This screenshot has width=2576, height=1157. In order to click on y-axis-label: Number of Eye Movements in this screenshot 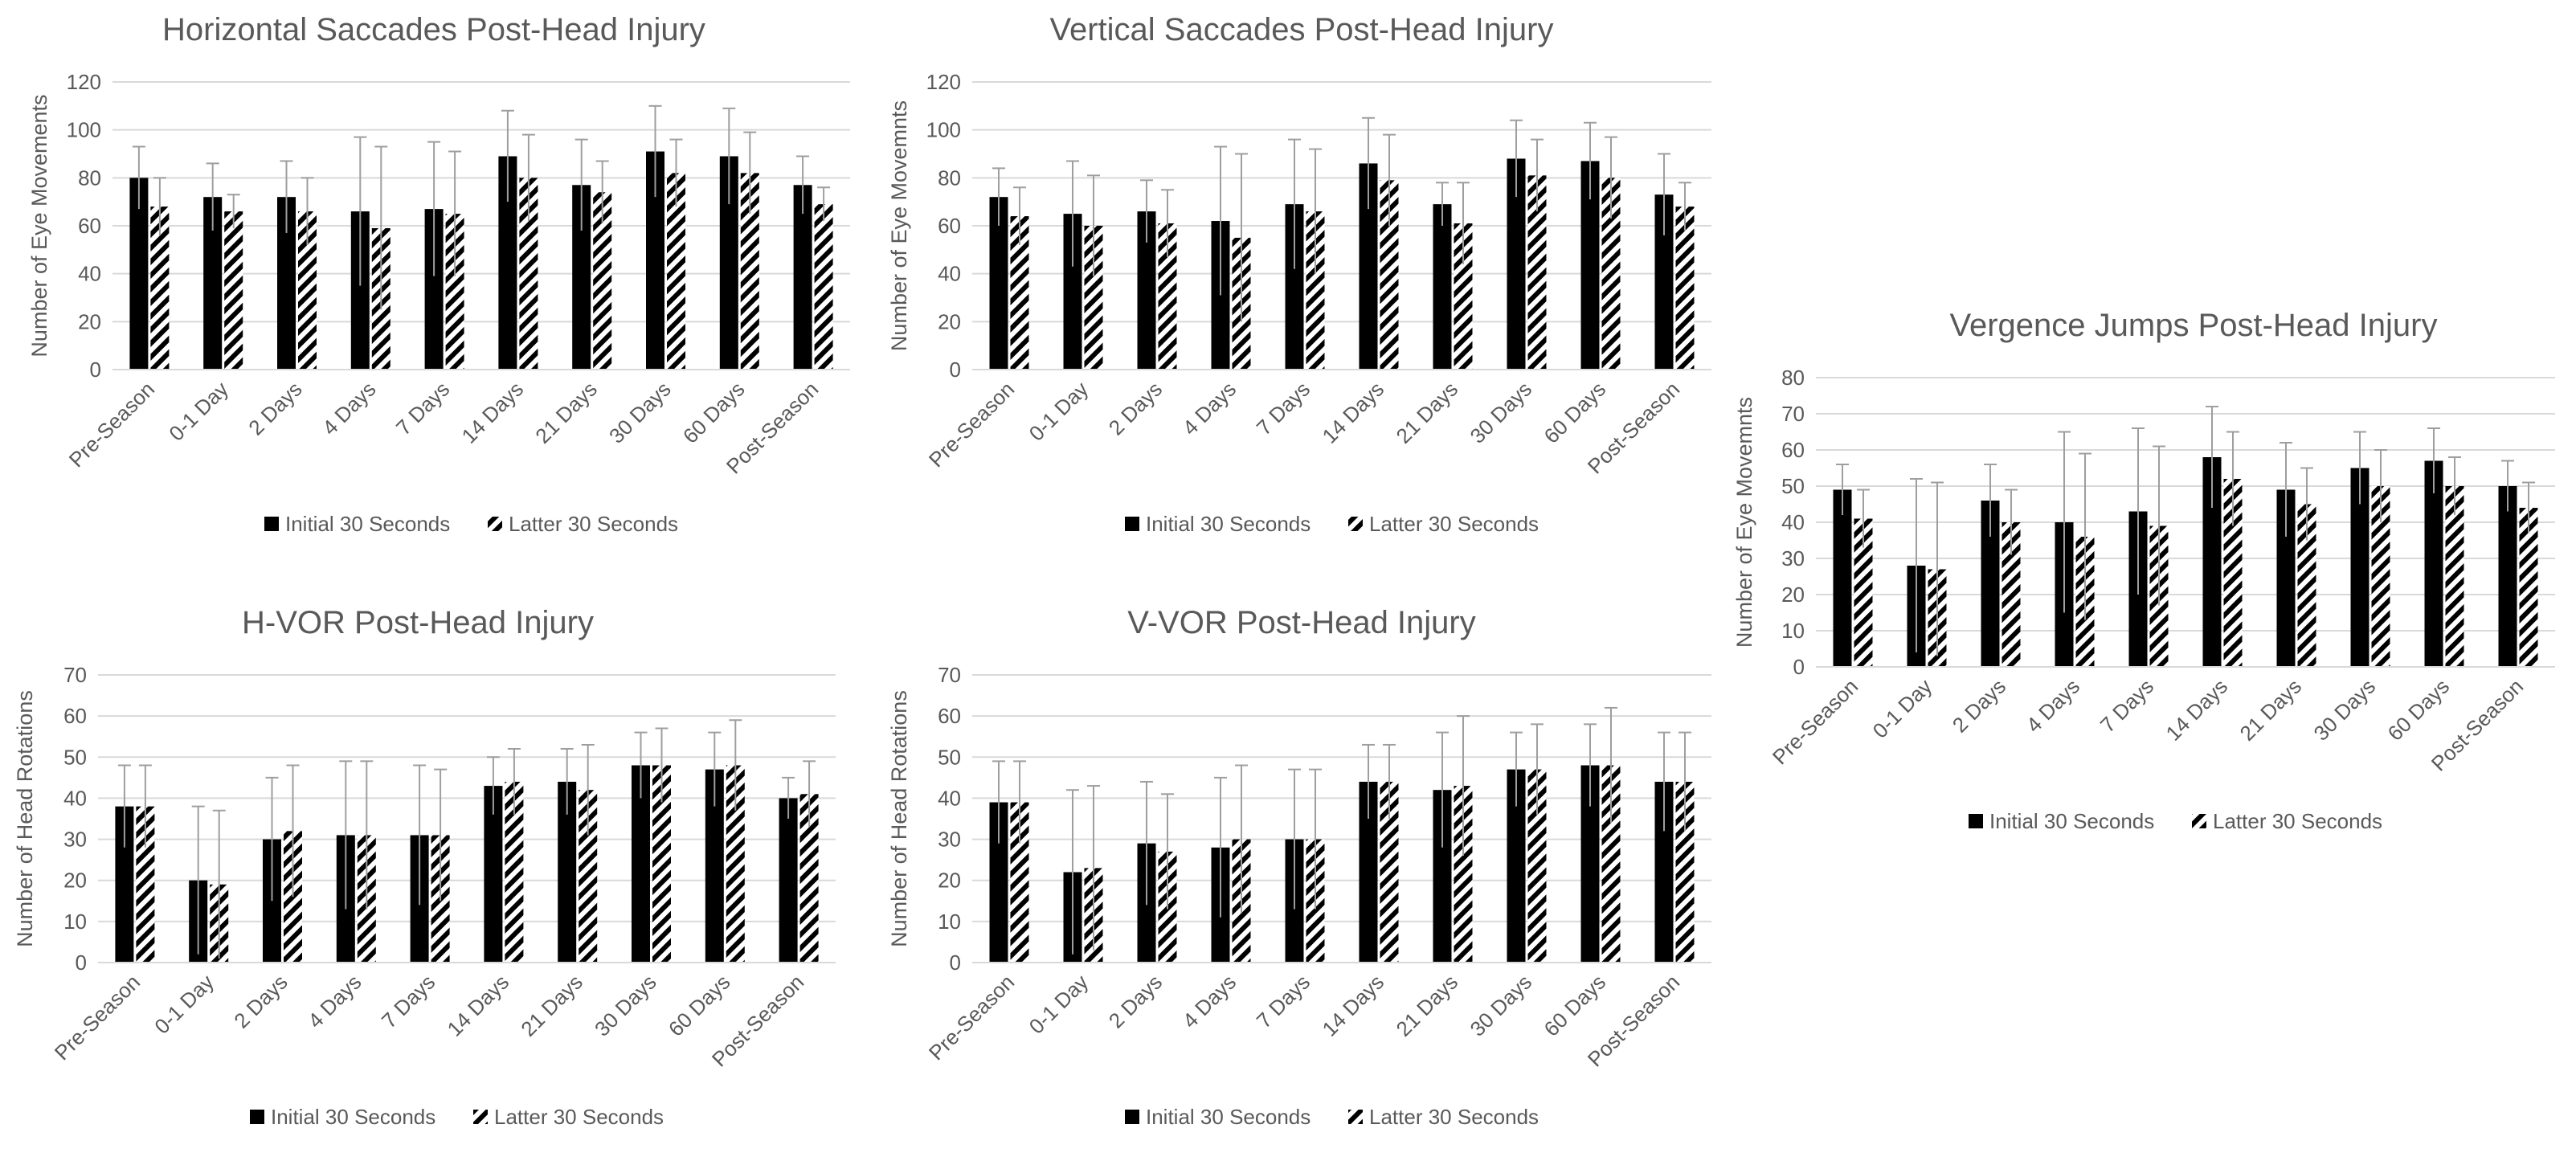, I will do `click(39, 226)`.